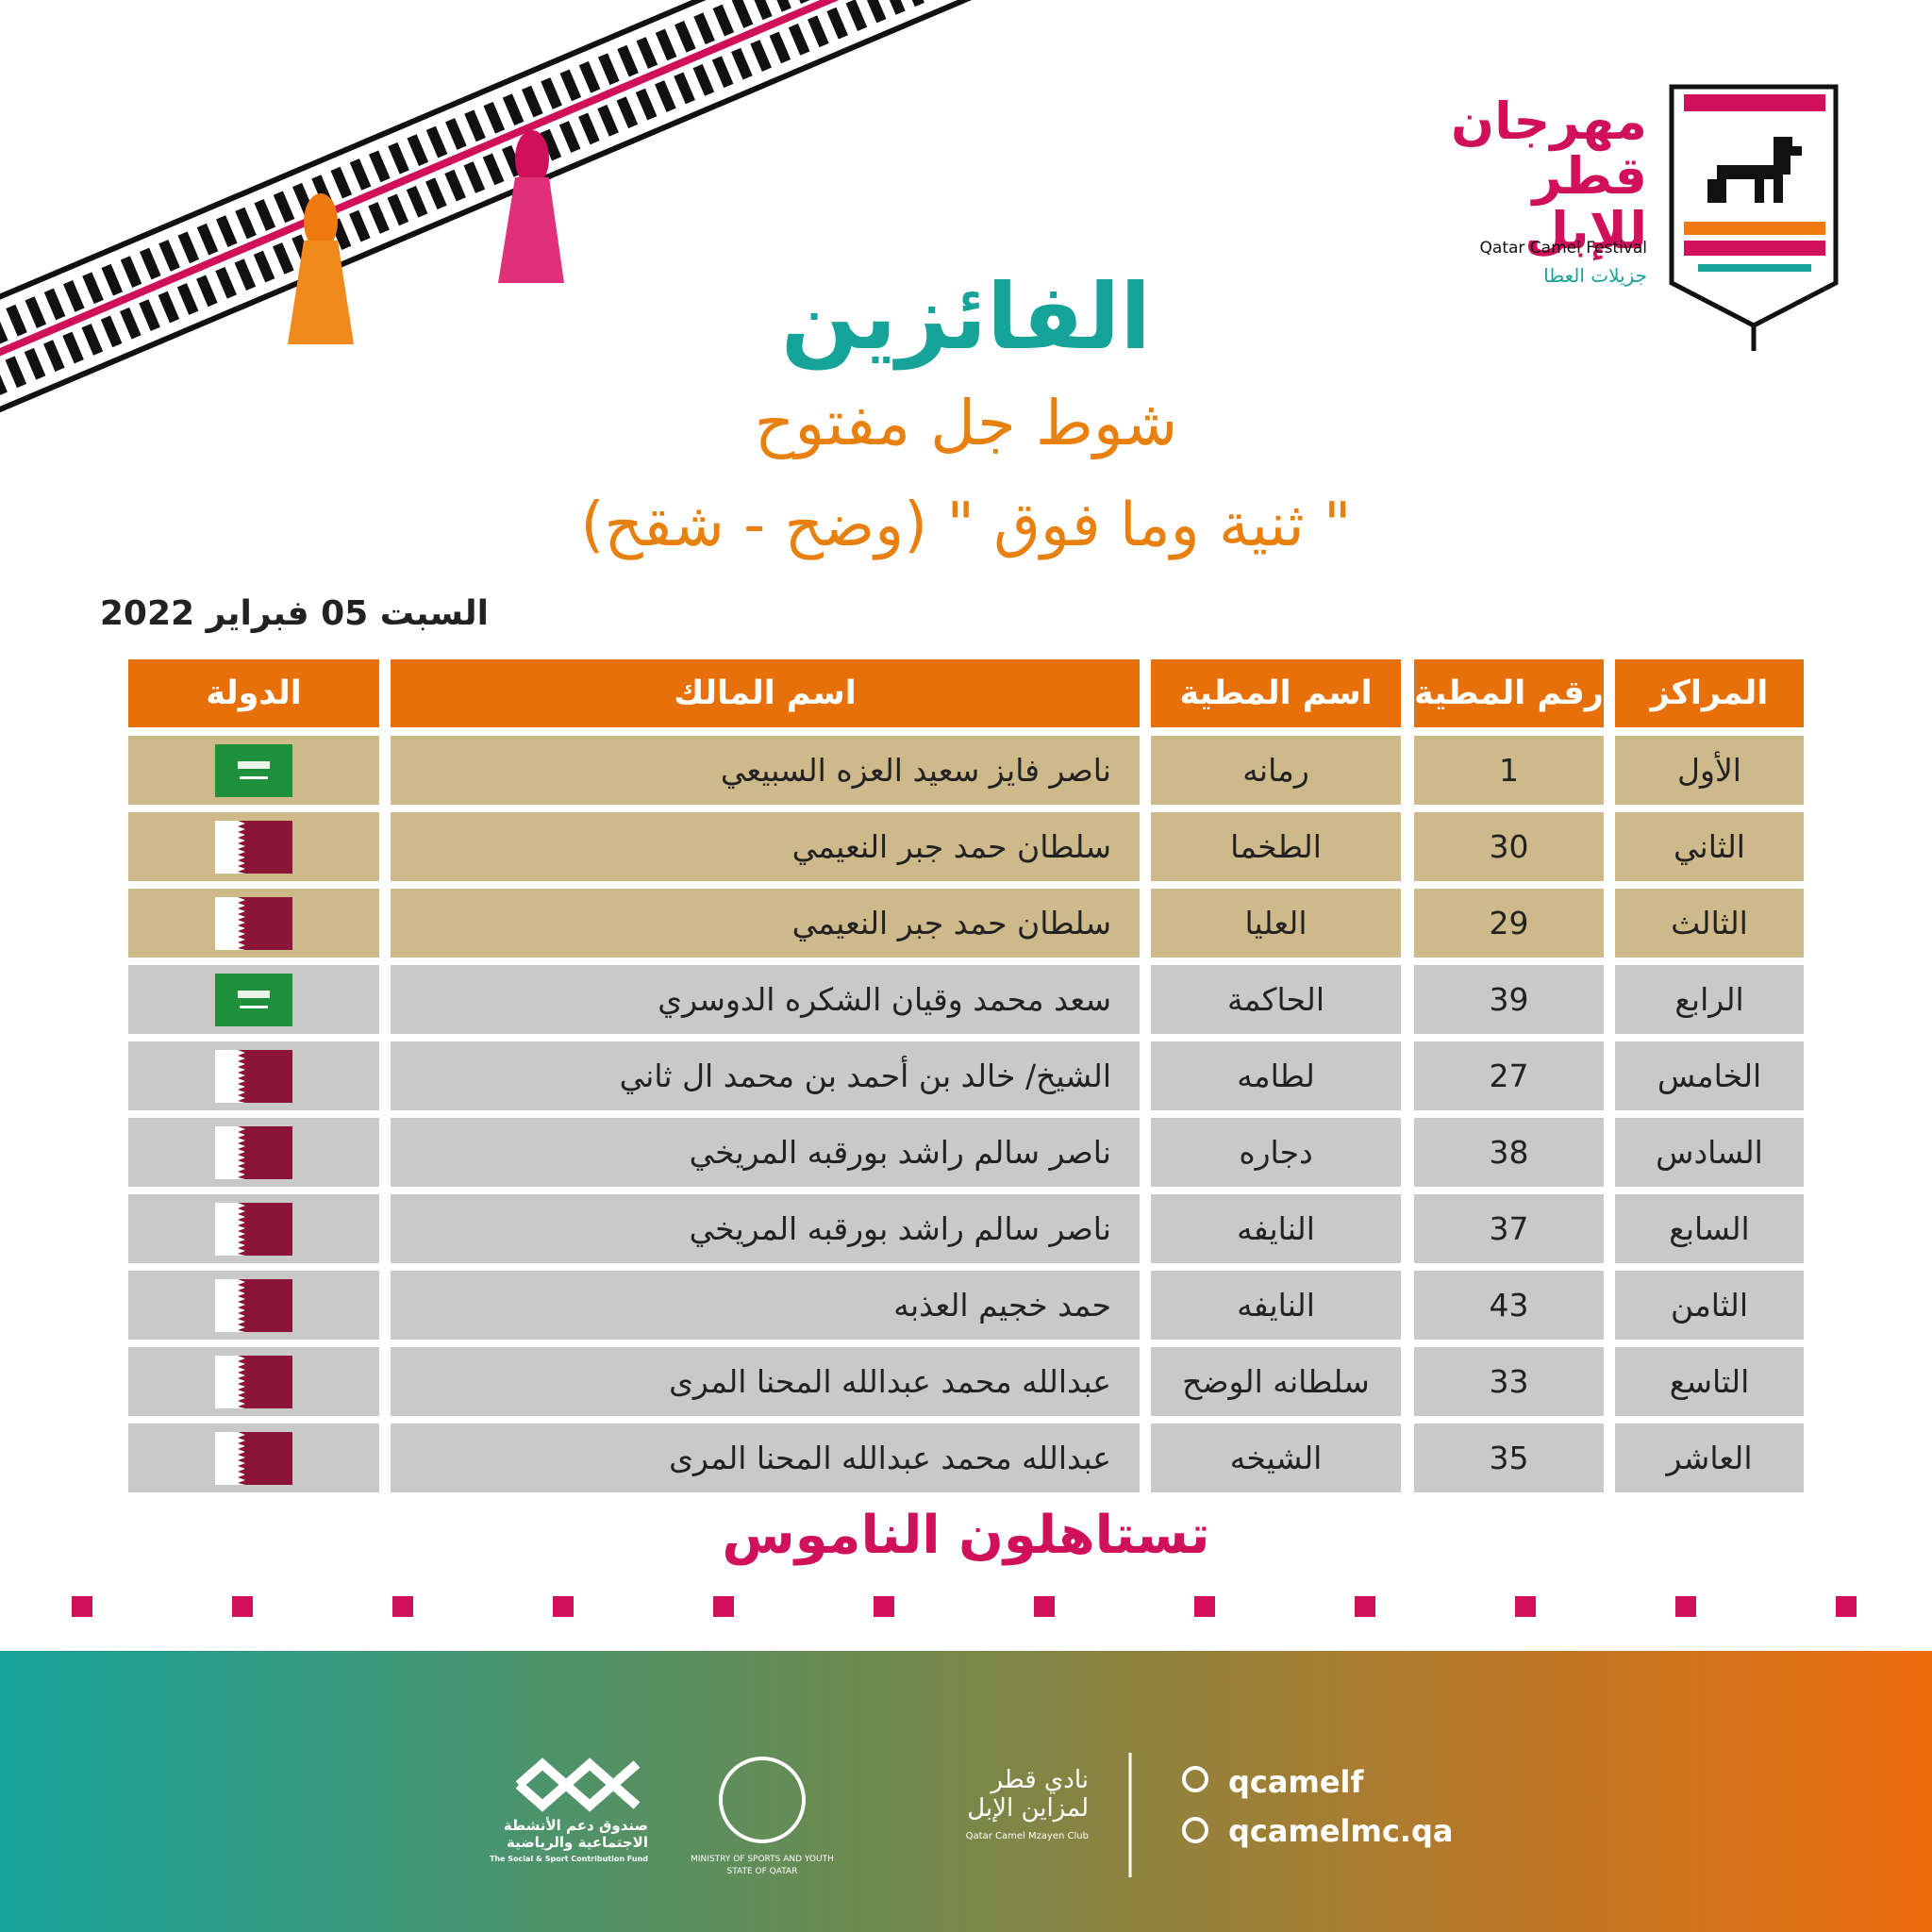 The image size is (1932, 1932). Describe the element at coordinates (1509, 1381) in the screenshot. I see `camel-number: 33` at that location.